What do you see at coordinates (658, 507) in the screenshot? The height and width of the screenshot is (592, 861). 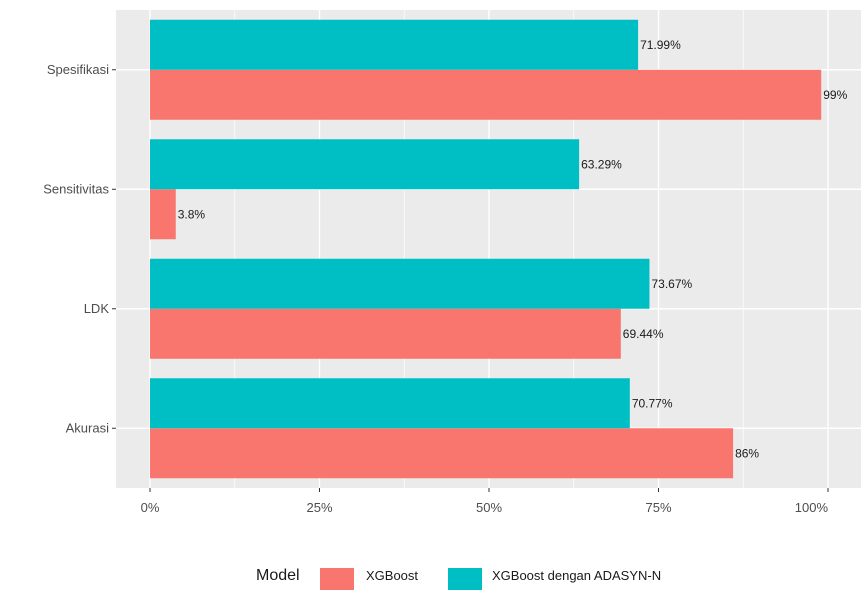 I see `x-tick-label: 75%` at bounding box center [658, 507].